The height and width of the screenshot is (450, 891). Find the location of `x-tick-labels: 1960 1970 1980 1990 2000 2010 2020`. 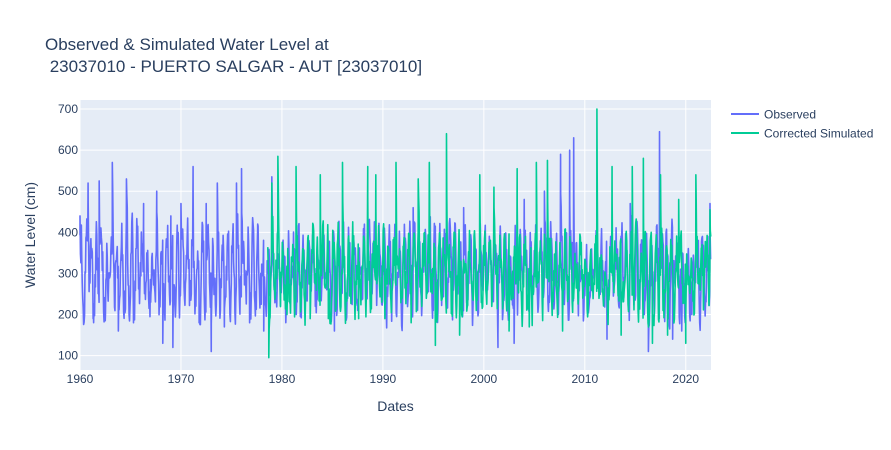

x-tick-labels: 1960 1970 1980 1990 2000 2010 2020 is located at coordinates (383, 379).